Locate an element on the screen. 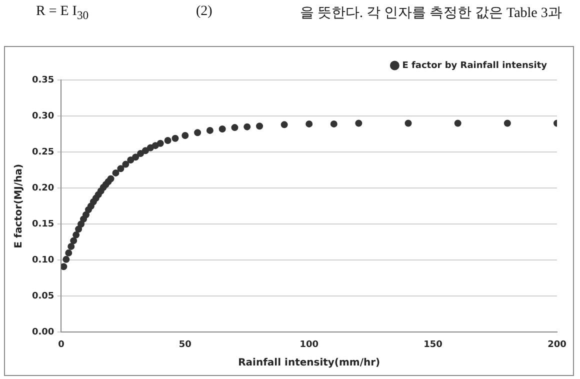 The image size is (580, 379). x-tick-label: 50 is located at coordinates (185, 345).